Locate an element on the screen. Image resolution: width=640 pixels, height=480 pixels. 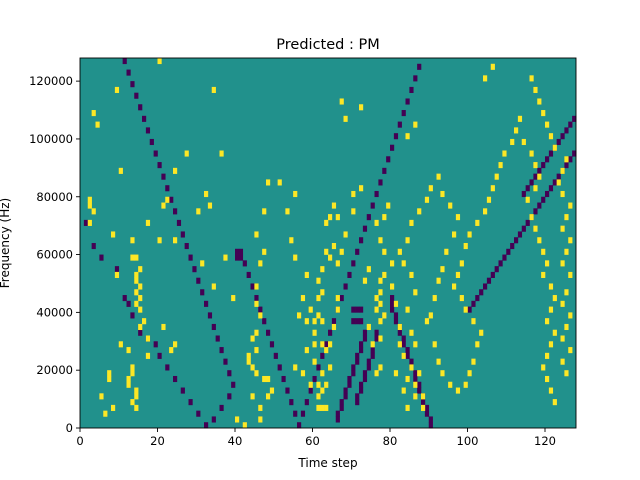
y-tick-label: 80000 is located at coordinates (54, 197).